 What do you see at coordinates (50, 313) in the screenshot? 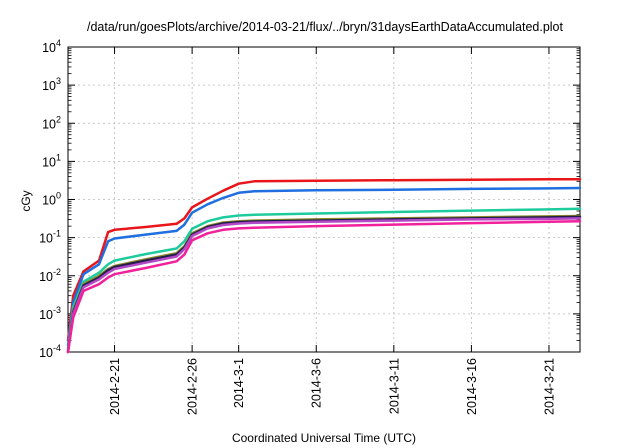
I see `y-tick-label: 10⁻³` at bounding box center [50, 313].